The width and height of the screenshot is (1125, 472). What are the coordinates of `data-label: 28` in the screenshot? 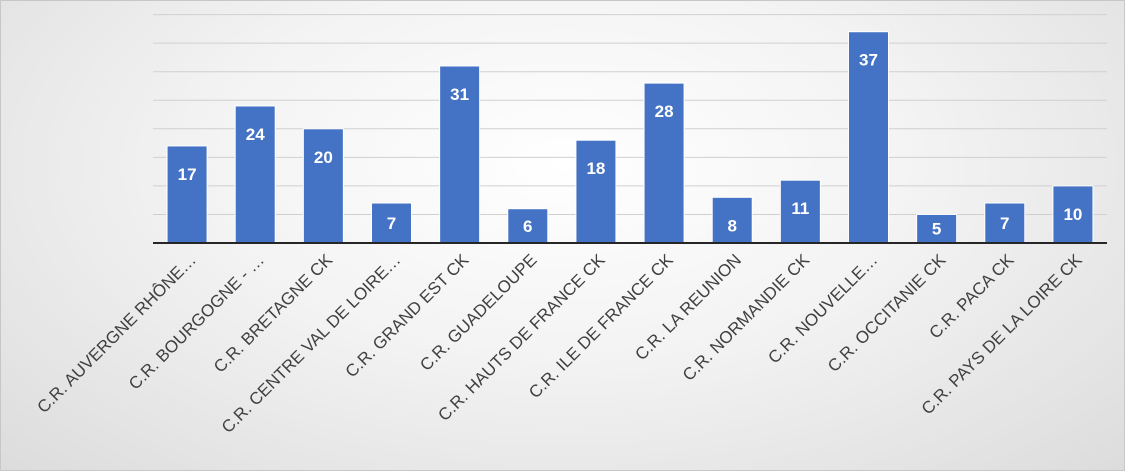 It's located at (664, 111).